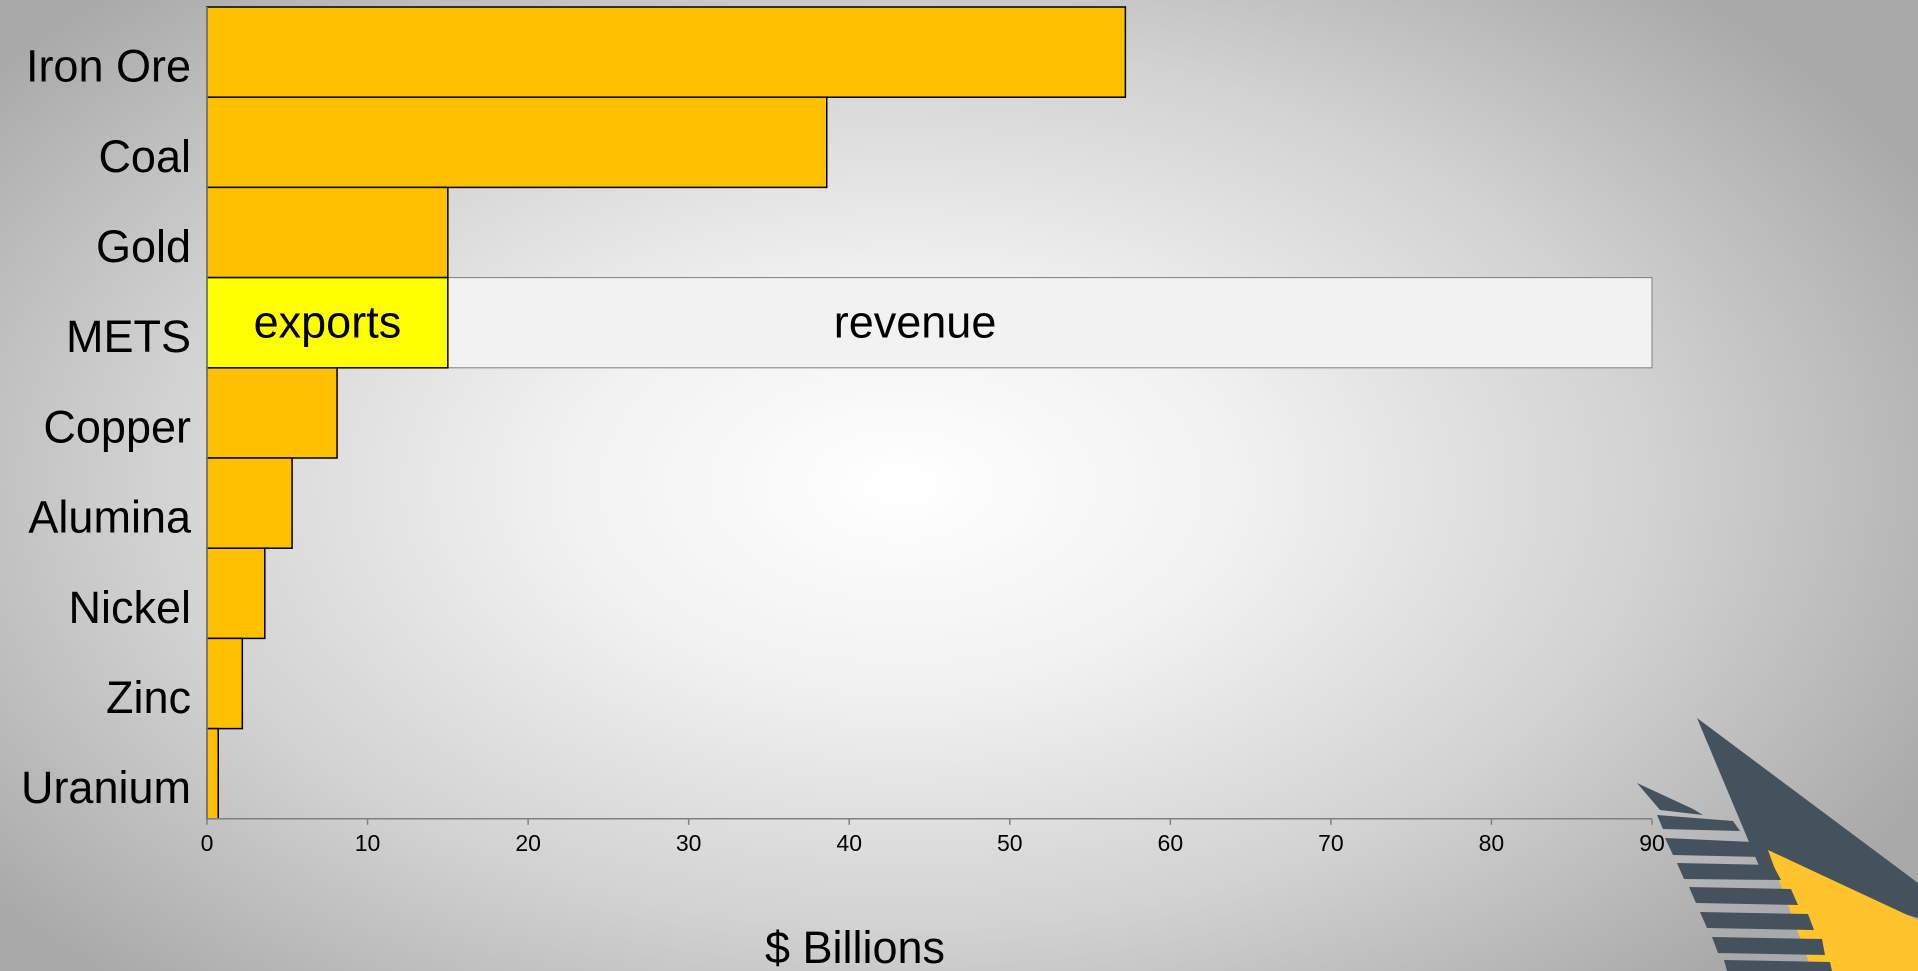  I want to click on category-label-coal: Coal, so click(144, 156).